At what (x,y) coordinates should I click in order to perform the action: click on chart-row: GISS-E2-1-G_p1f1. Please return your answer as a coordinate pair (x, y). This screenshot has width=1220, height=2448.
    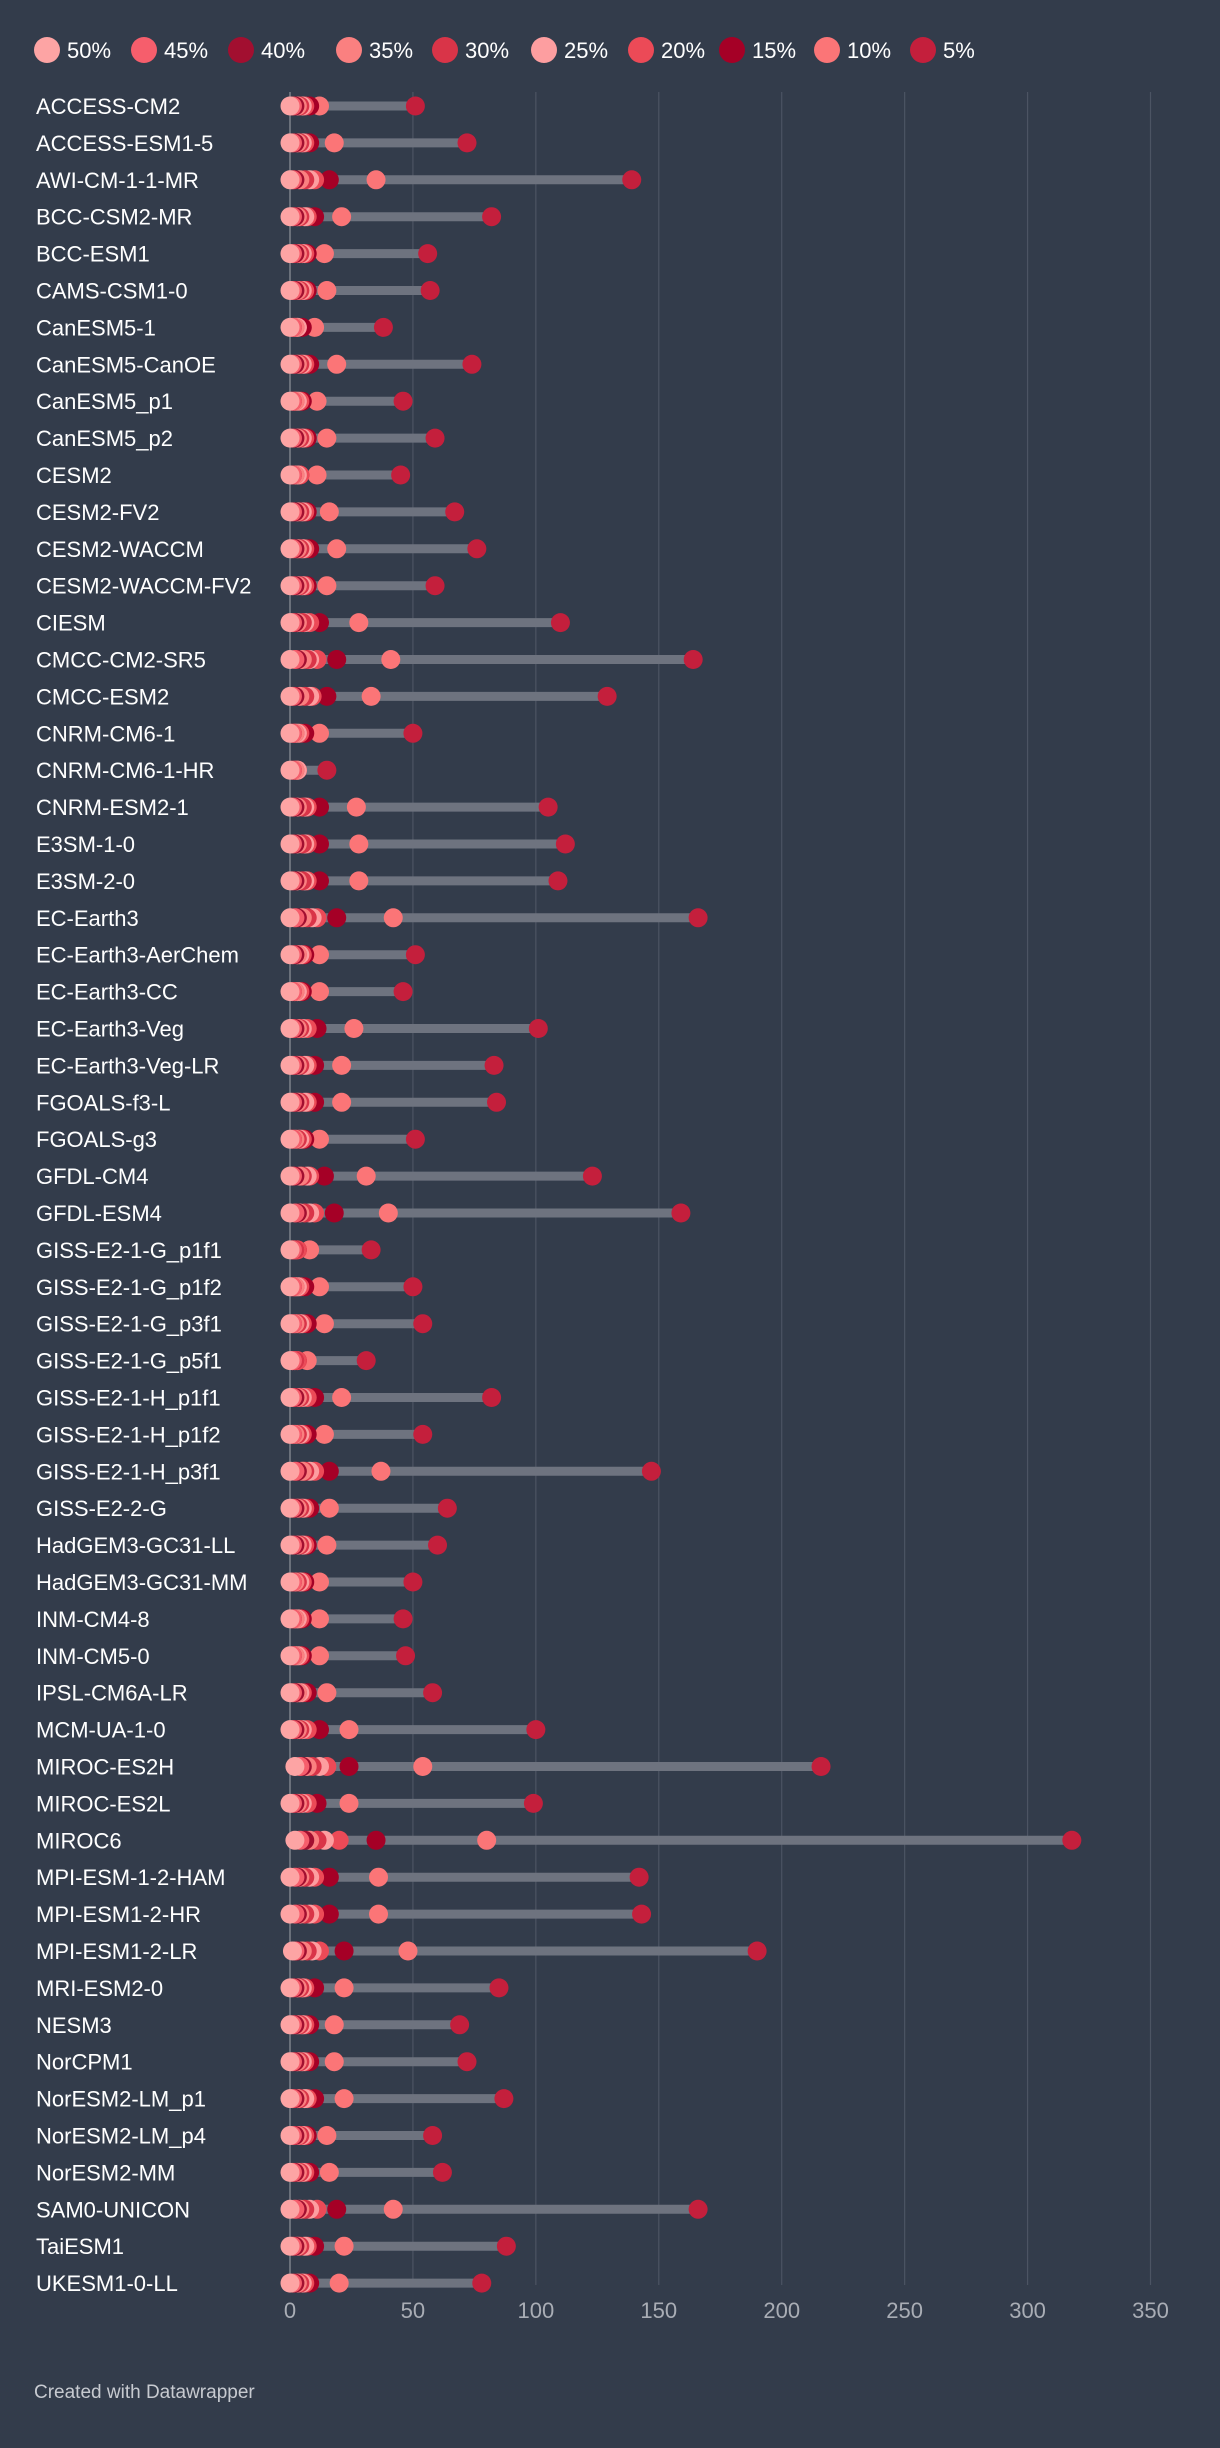
    Looking at the image, I should click on (208, 1250).